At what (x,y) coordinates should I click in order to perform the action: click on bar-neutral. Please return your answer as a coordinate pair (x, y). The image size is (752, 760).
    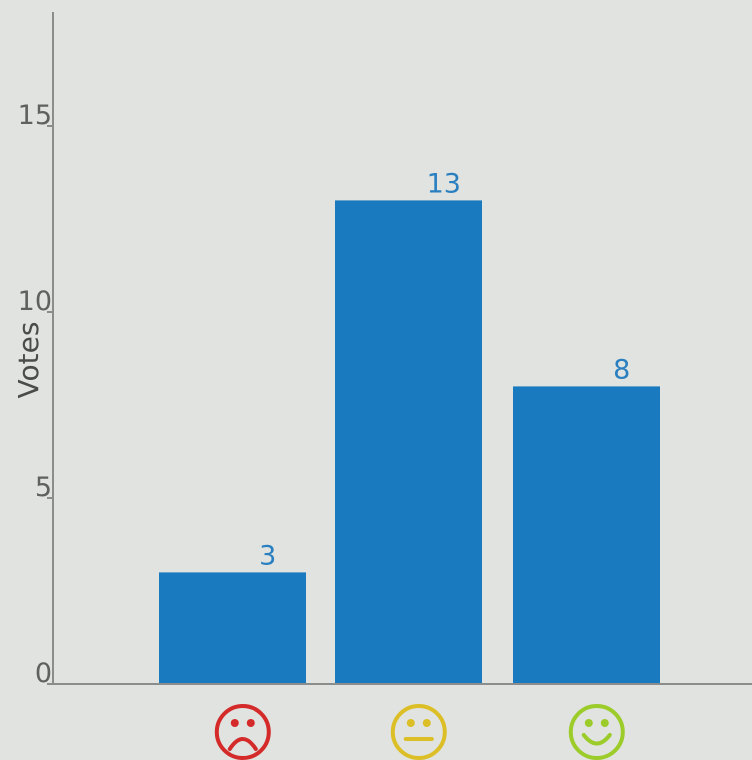
    Looking at the image, I should click on (408, 442).